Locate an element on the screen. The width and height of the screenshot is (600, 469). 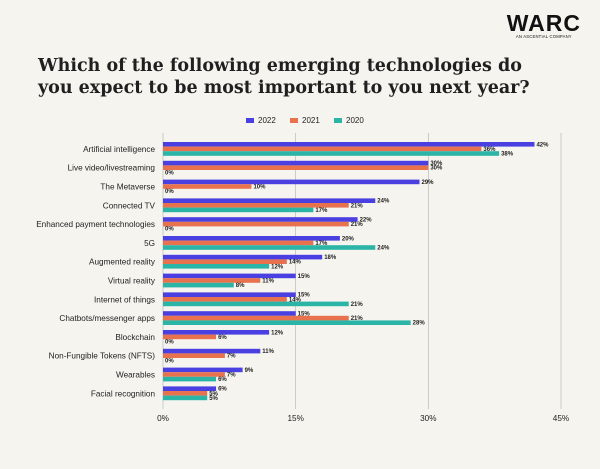
value-label-2020: 28% is located at coordinates (419, 324).